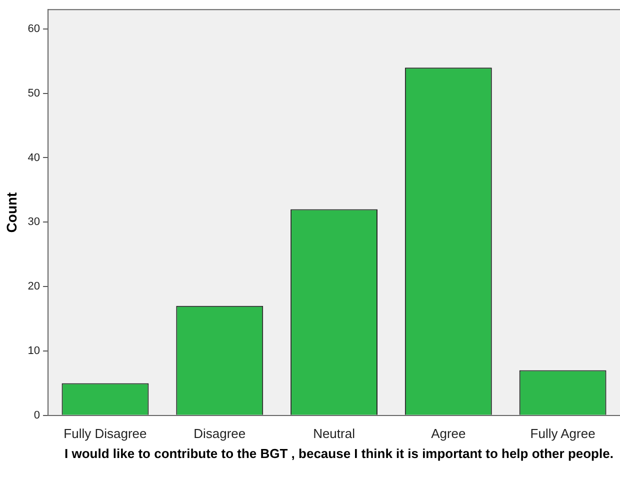  What do you see at coordinates (34, 351) in the screenshot?
I see `y-tick-label: 10` at bounding box center [34, 351].